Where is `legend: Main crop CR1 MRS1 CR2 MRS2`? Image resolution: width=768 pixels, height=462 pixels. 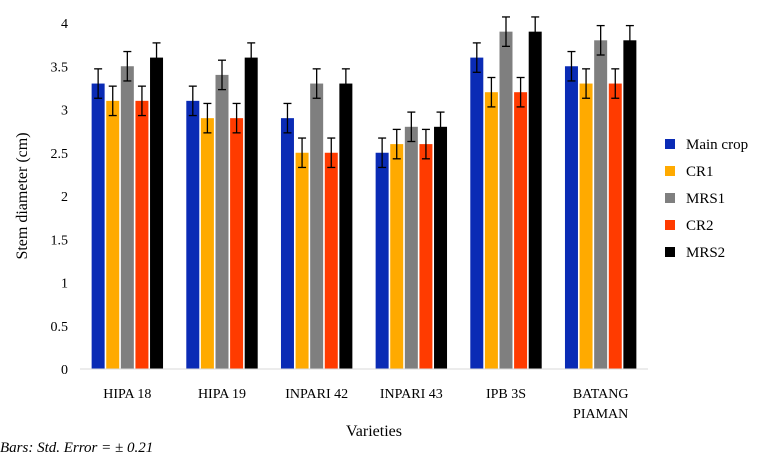 legend: Main crop CR1 MRS1 CR2 MRS2 is located at coordinates (706, 199).